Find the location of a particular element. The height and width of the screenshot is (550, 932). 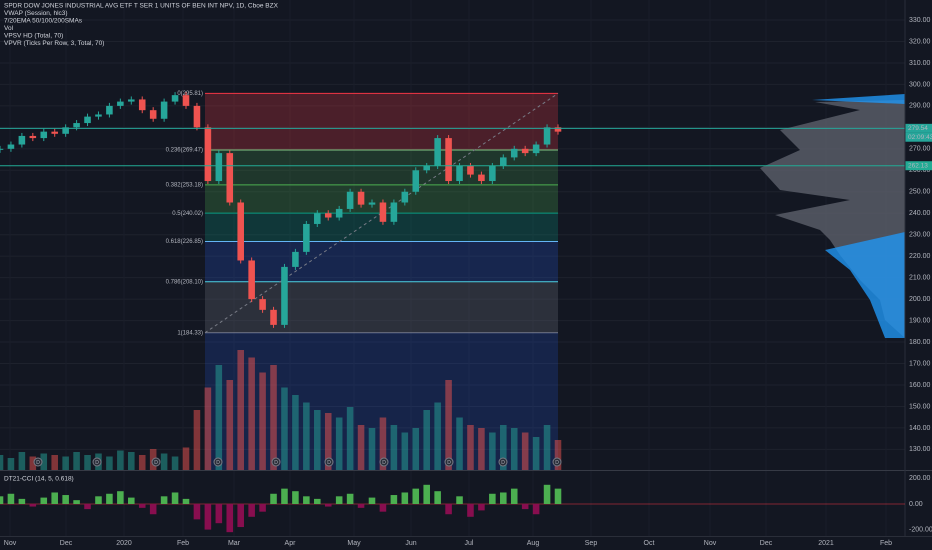

legend-line: 7/20EMA 50/100/200SMAs is located at coordinates (43, 21).